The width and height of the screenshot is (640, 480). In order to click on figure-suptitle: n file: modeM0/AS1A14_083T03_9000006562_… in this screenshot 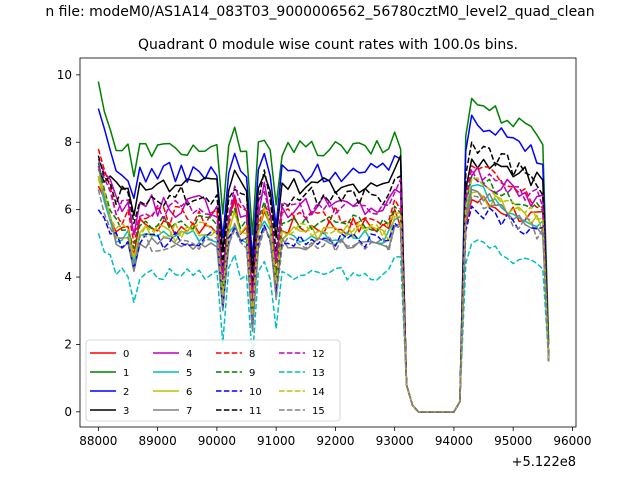, I will do `click(319, 12)`.